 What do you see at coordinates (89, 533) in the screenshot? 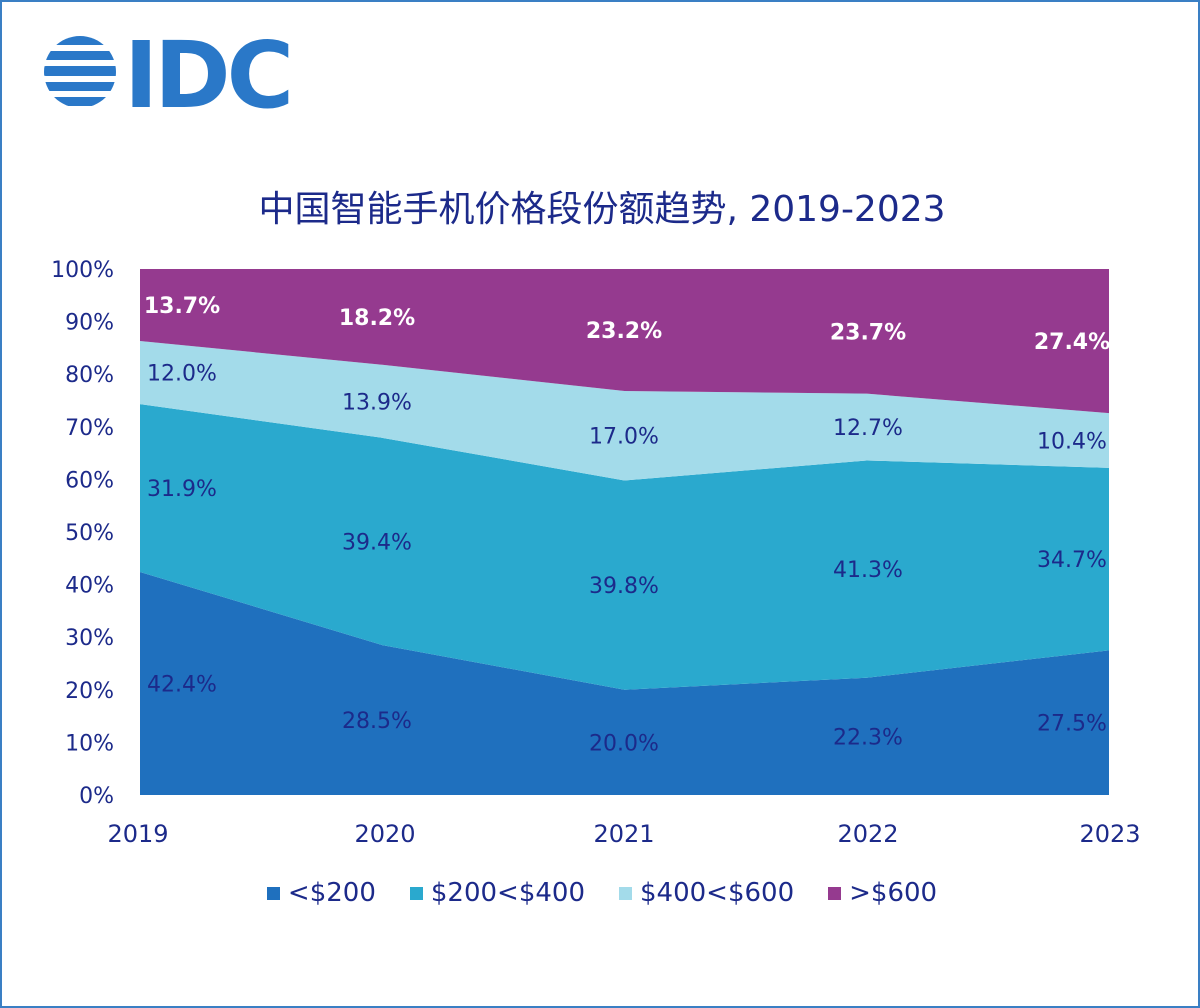
I see `y-tick-label: 50%` at bounding box center [89, 533].